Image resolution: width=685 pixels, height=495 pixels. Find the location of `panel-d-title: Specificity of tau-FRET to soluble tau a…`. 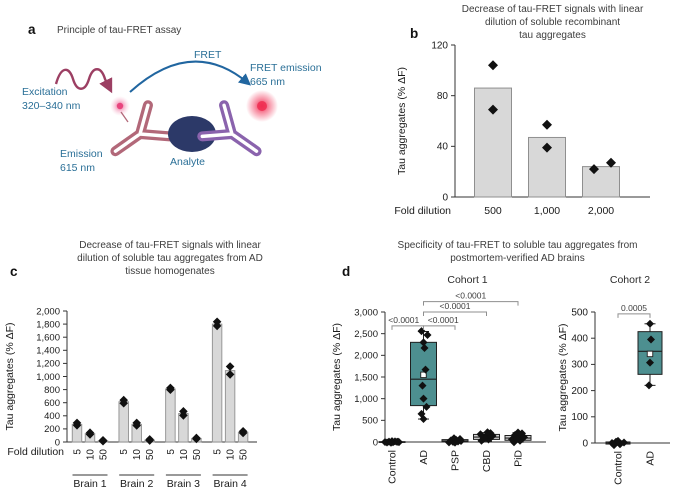

panel-d-title: Specificity of tau-FRET to soluble tau a… is located at coordinates (517, 252).